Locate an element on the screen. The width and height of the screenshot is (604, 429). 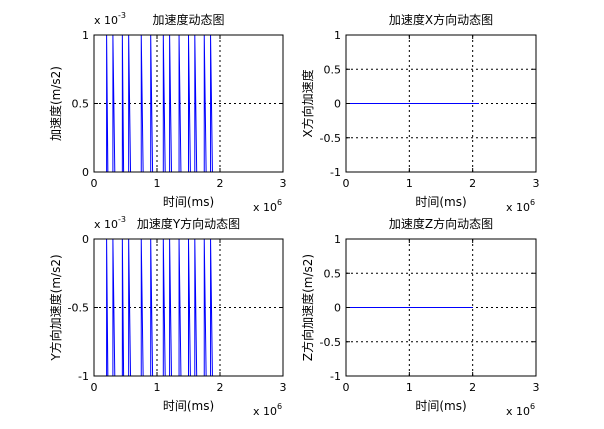
y-axis-label: X方向加速度 is located at coordinates (307, 103).